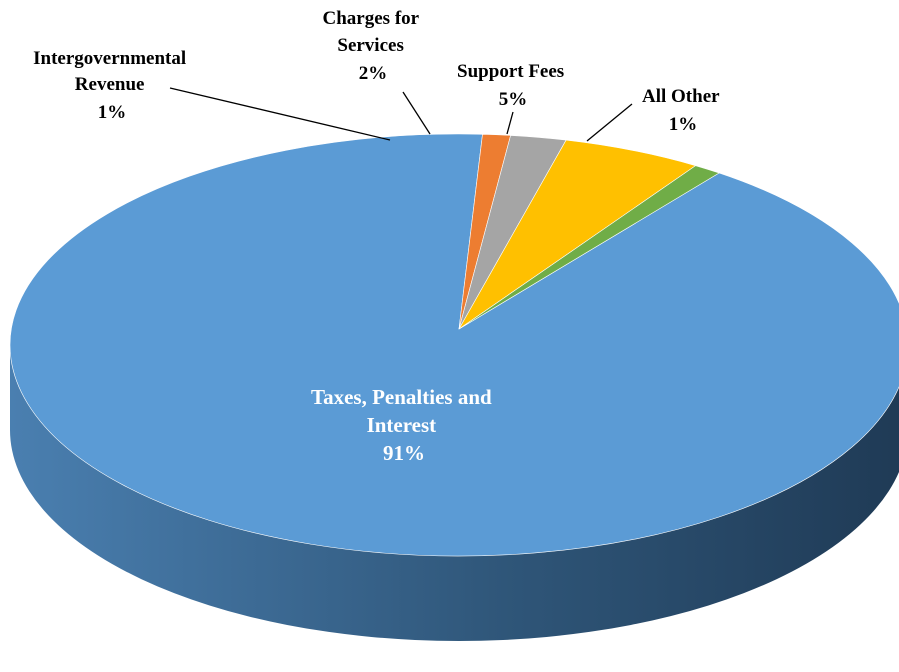 This screenshot has width=899, height=672. Describe the element at coordinates (416, 113) in the screenshot. I see `leader-line-charges-for-services` at that location.